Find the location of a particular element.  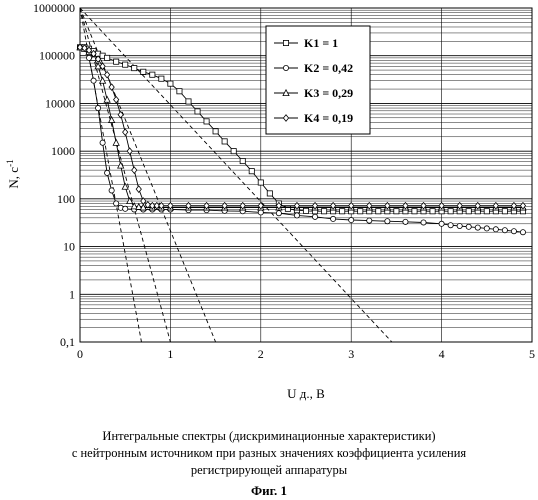

legend-label: K1 = 1 is located at coordinates (321, 43).